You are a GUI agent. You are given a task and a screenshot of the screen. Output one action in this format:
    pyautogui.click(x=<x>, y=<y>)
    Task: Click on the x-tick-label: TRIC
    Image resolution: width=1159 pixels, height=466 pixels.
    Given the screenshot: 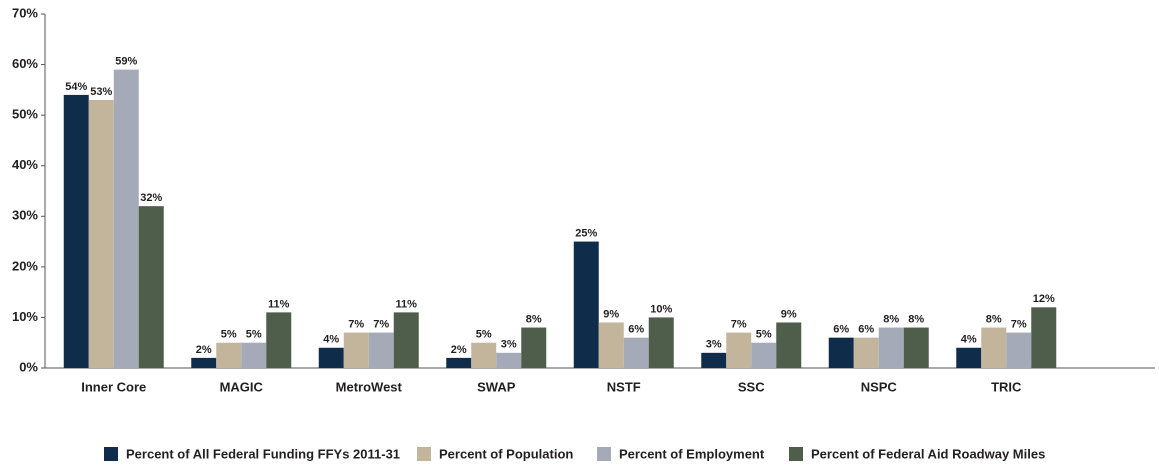 What is the action you would take?
    pyautogui.click(x=1006, y=386)
    